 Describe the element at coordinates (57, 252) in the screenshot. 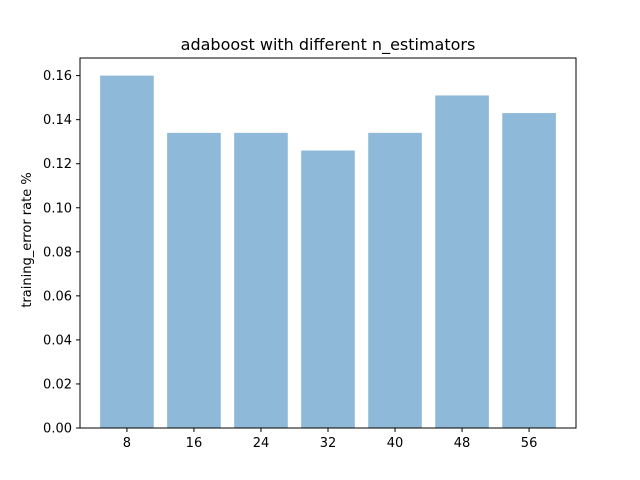

I see `y-tick-label: 0.08` at that location.